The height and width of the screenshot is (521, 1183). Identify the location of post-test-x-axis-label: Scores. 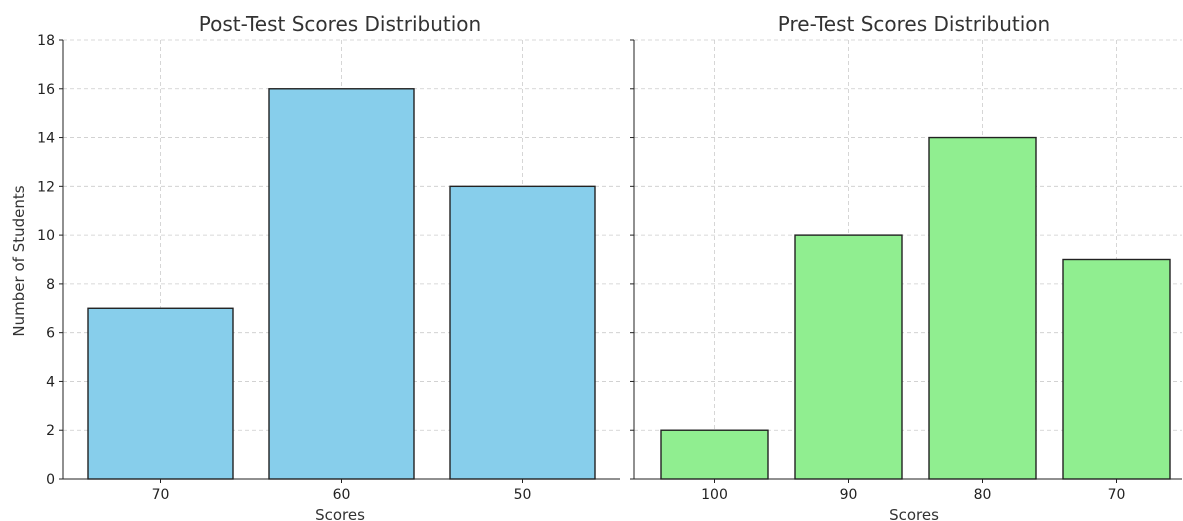
(340, 513).